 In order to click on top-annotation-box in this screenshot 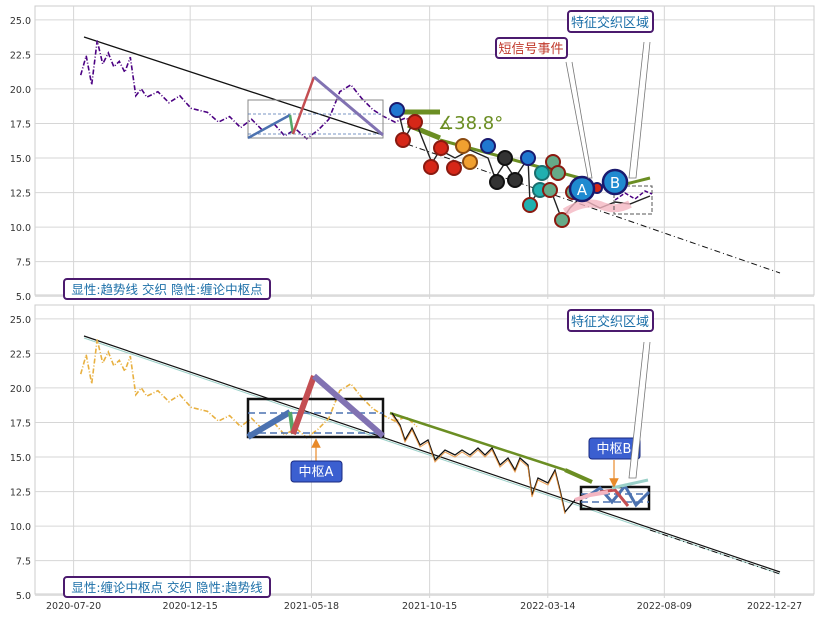, I will do `click(167, 289)`.